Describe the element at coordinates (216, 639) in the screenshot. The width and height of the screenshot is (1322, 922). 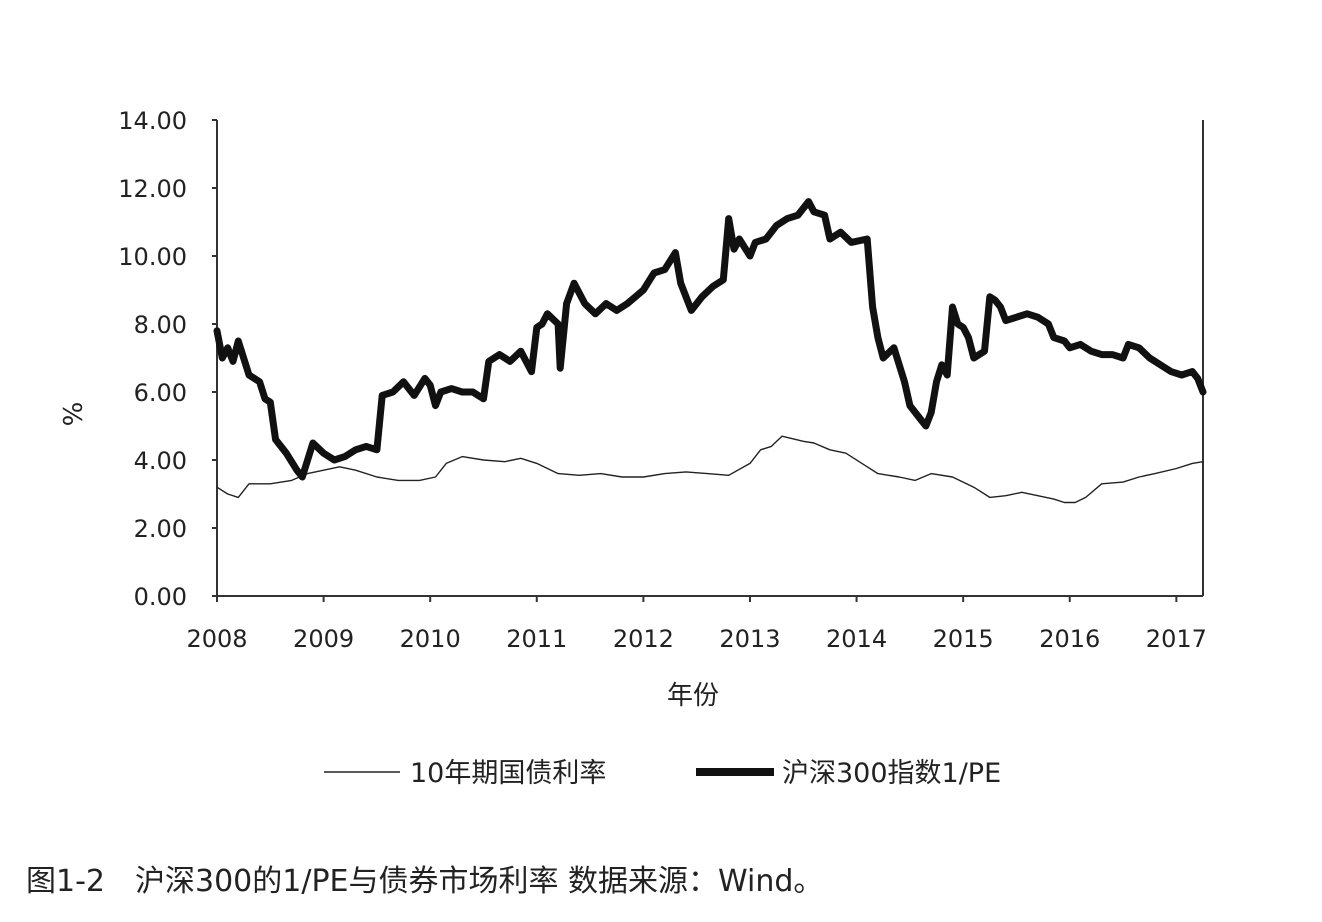
I see `x-tick-label: 2008` at that location.